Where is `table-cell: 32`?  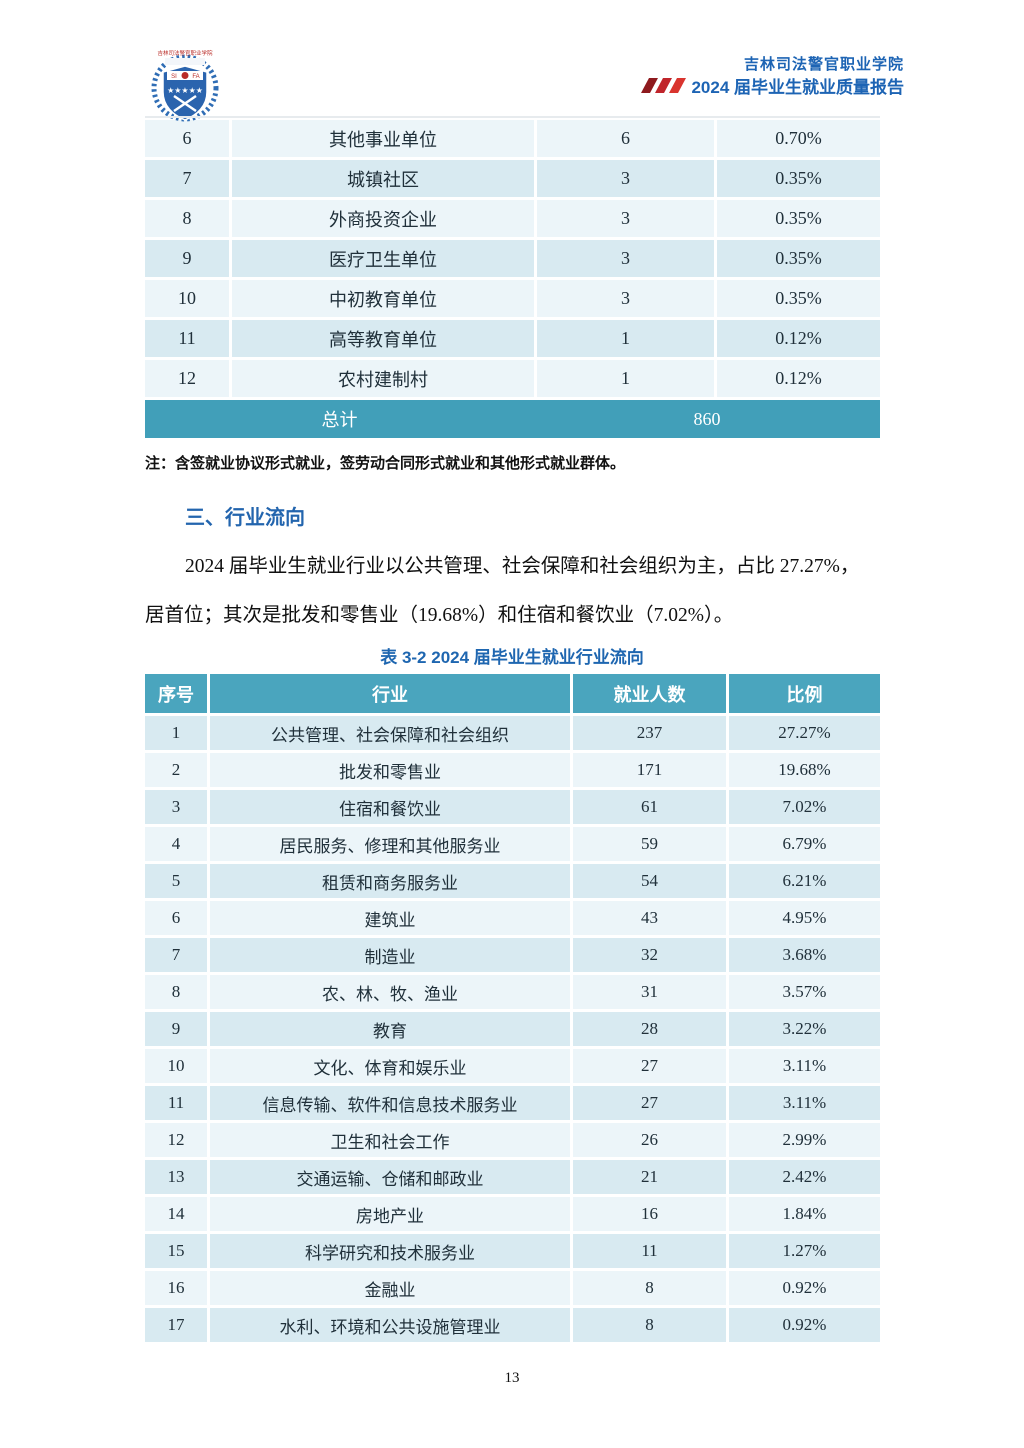 table-cell: 32 is located at coordinates (649, 955).